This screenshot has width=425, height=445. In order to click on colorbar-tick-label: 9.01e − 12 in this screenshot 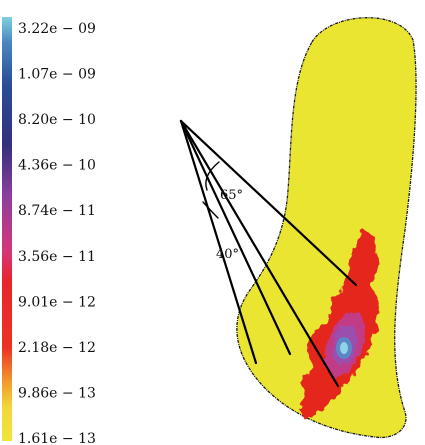, I will do `click(57, 302)`.